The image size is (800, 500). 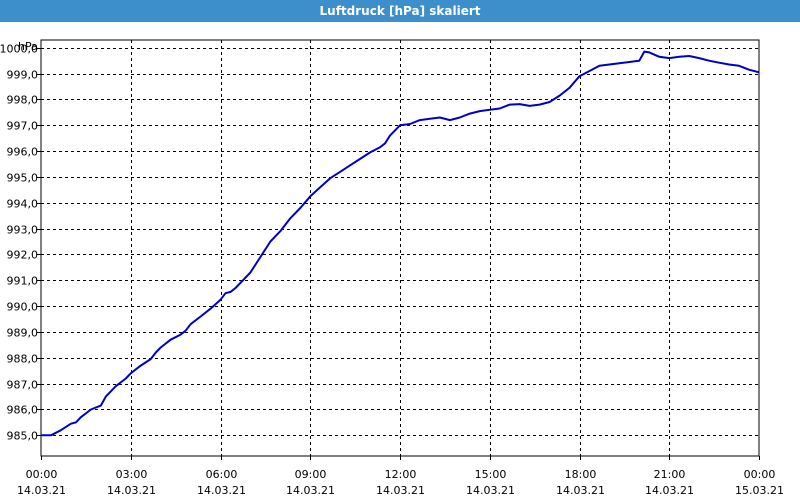 What do you see at coordinates (132, 474) in the screenshot?
I see `x-tick-time-label: 03:00` at bounding box center [132, 474].